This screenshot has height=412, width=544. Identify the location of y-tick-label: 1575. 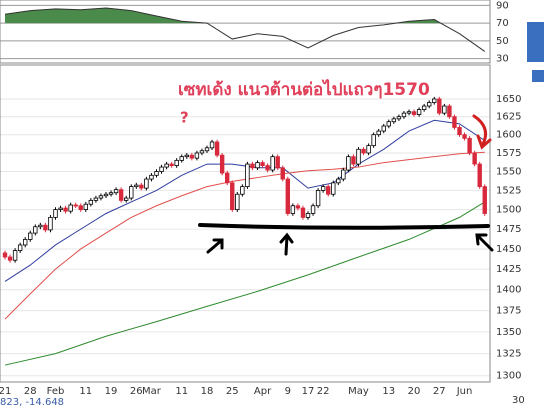
(508, 153).